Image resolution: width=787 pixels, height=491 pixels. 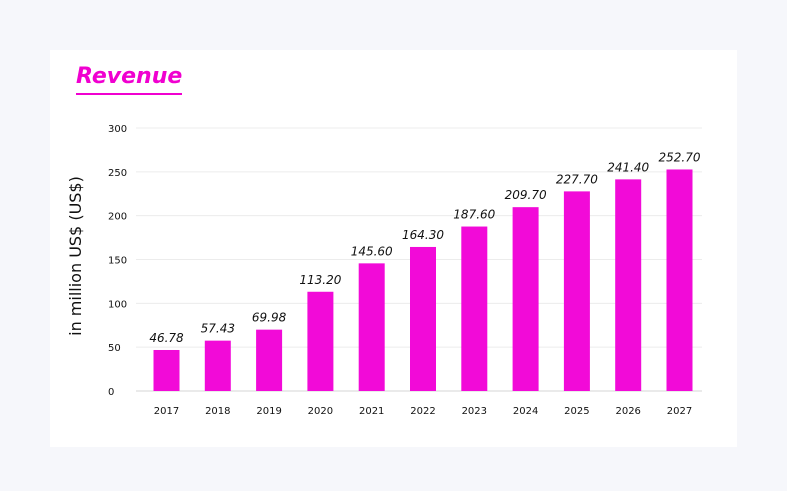 What do you see at coordinates (217, 365) in the screenshot?
I see `bar-2018` at bounding box center [217, 365].